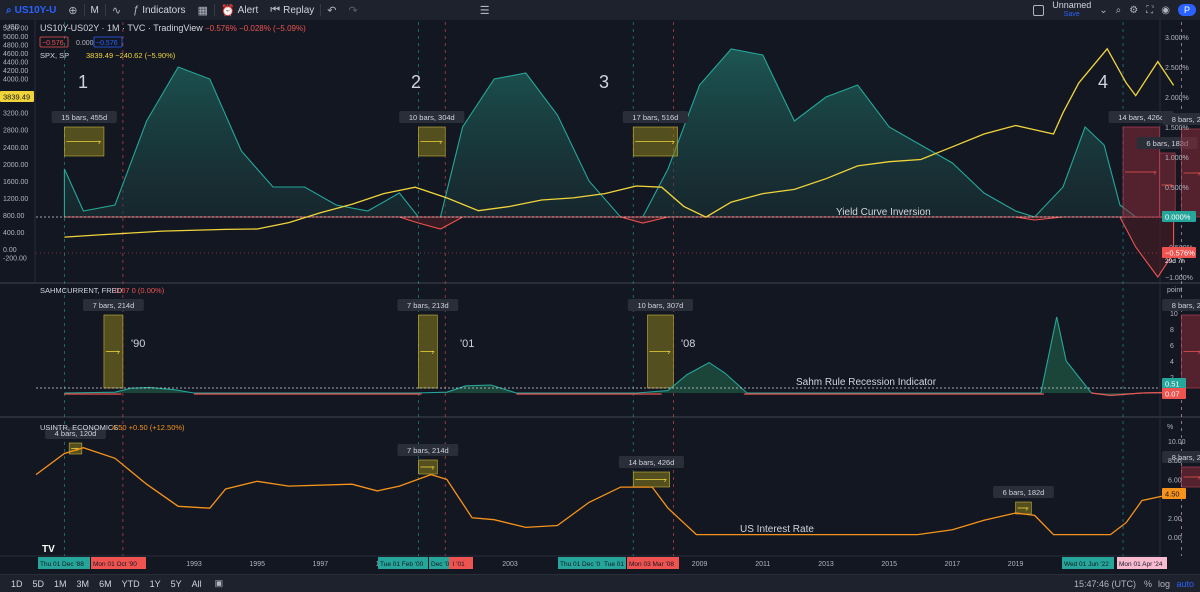 Image resolution: width=1200 pixels, height=592 pixels. Describe the element at coordinates (1177, 158) in the screenshot. I see `y-tick-label: 1.000%` at that location.